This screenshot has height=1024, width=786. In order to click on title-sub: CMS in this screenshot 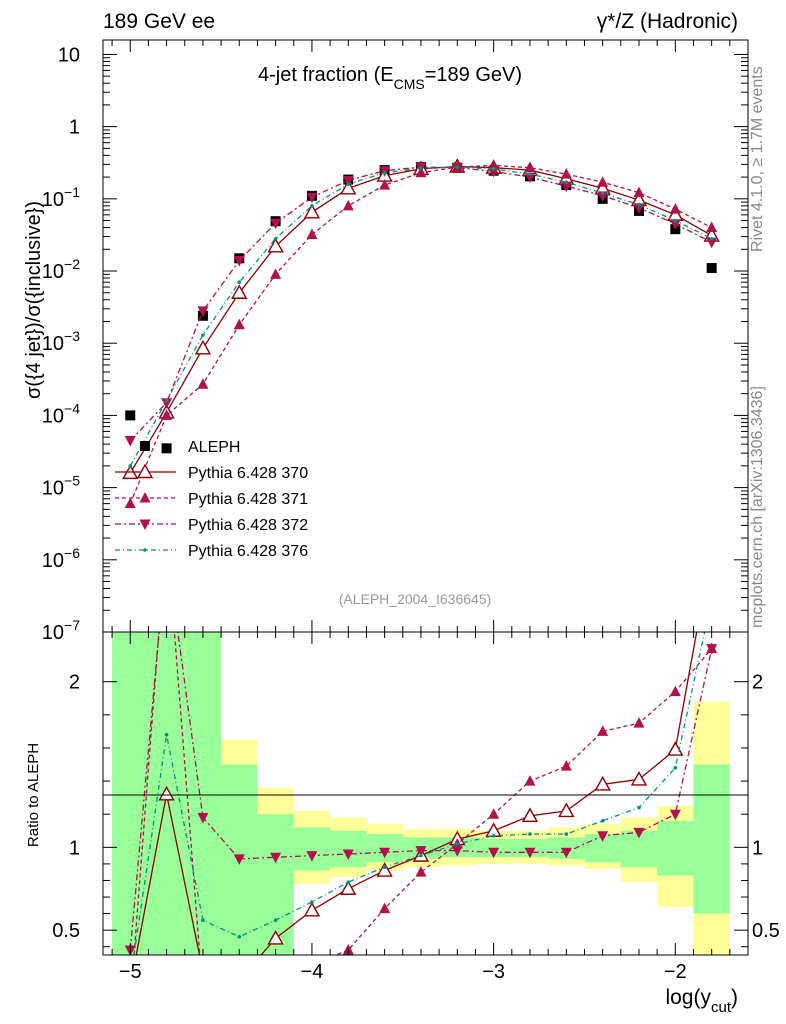, I will do `click(409, 84)`.